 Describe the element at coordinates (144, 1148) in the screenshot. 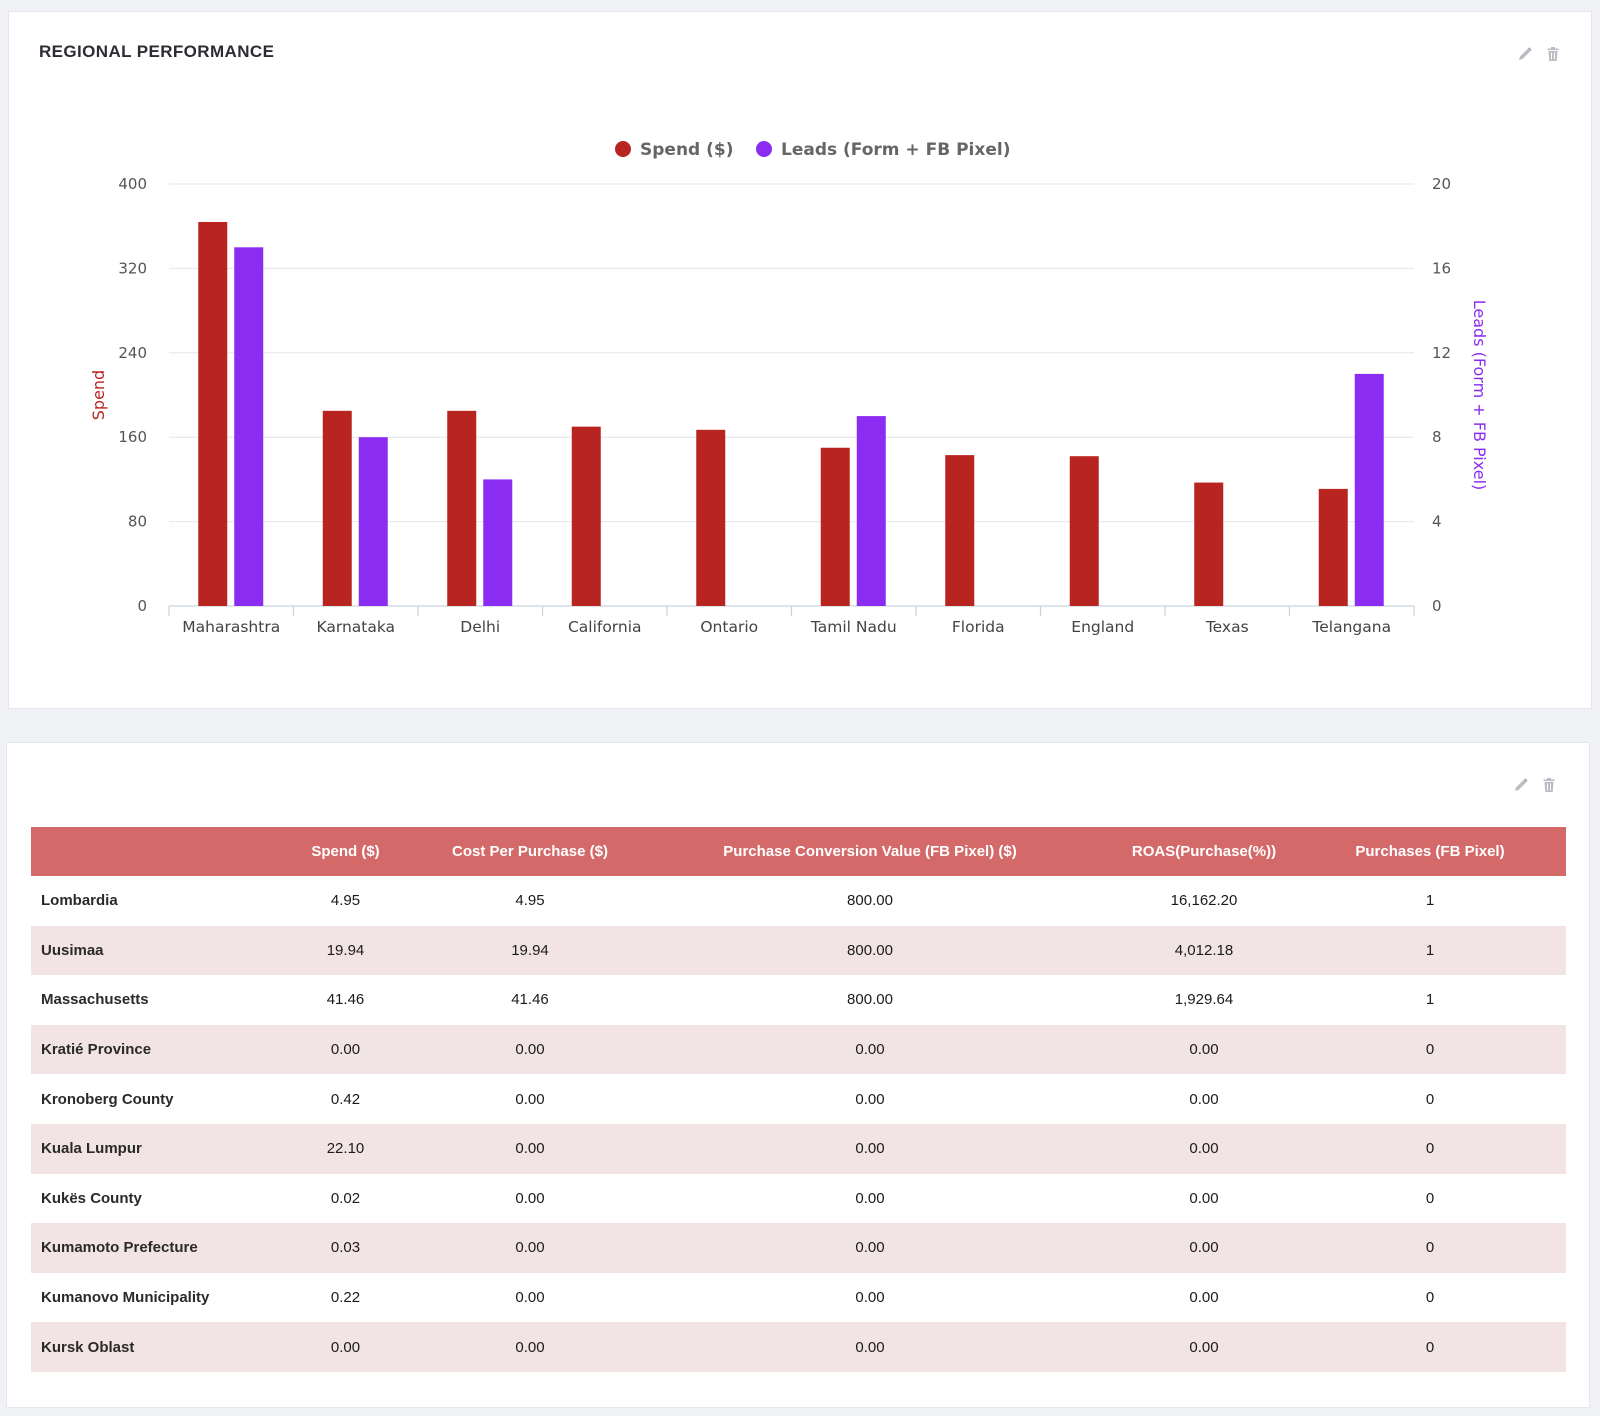

I see `region-name-cell: Kuala Lumpur` at that location.